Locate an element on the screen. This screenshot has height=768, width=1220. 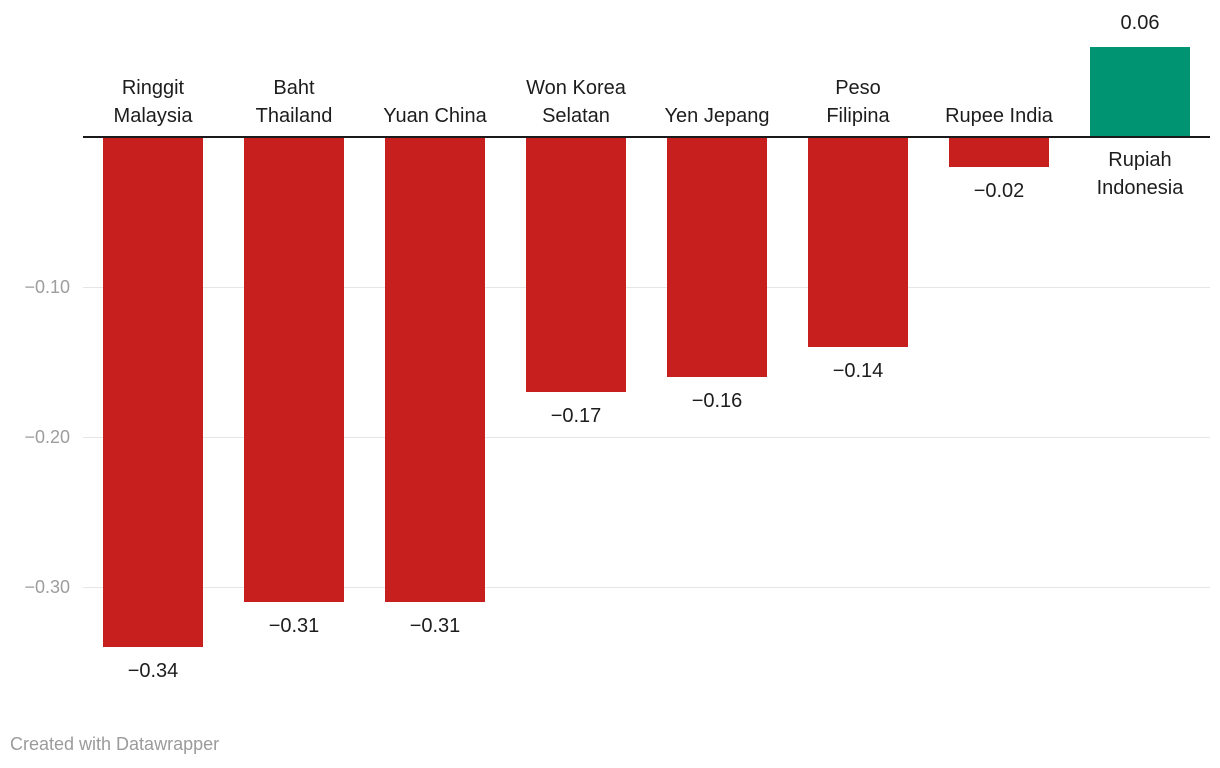
y-axis-tick-label: −0.30 is located at coordinates (47, 587).